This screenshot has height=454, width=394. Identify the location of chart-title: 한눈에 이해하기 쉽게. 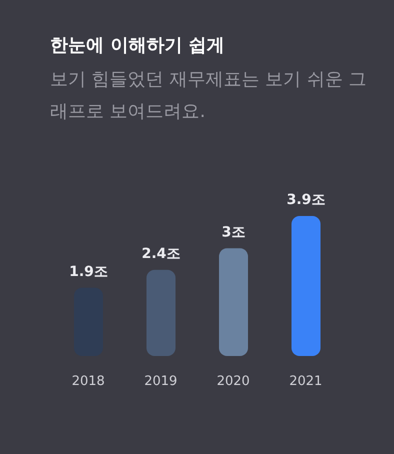
(137, 45).